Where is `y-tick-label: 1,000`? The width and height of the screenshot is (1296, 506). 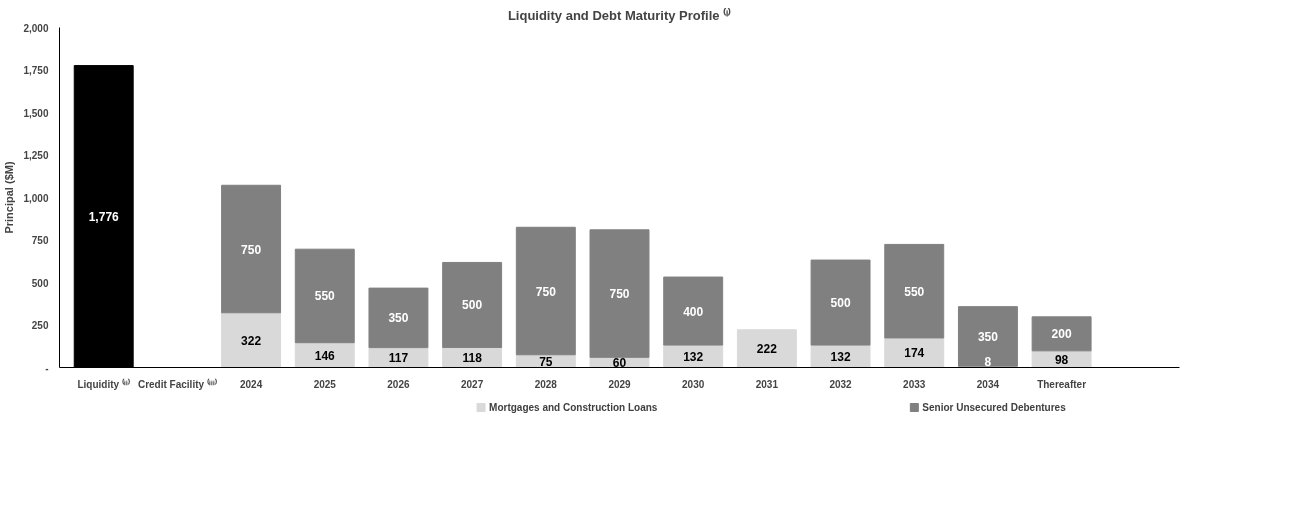
y-tick-label: 1,000 is located at coordinates (36, 198).